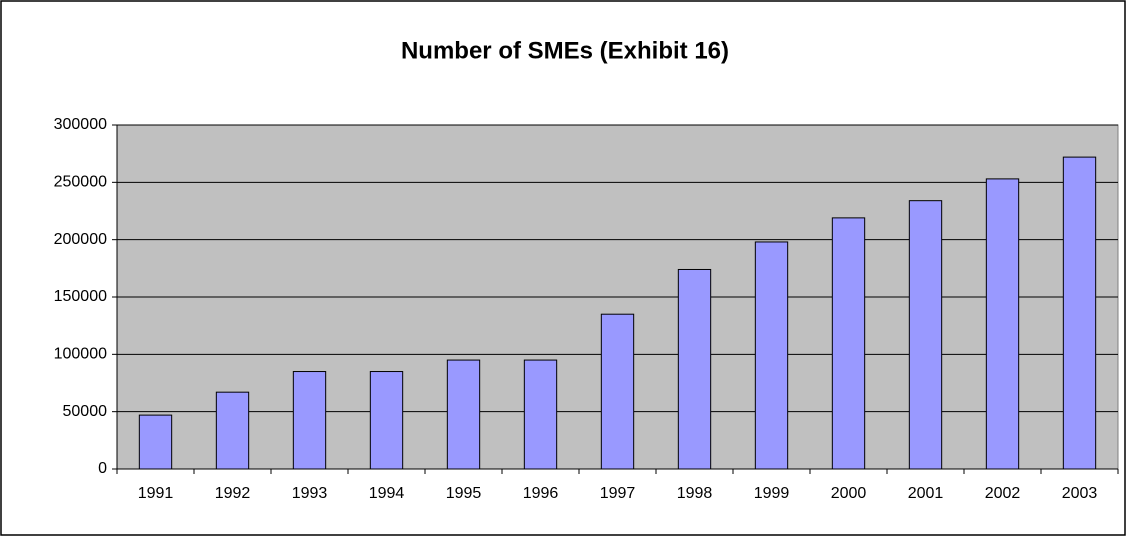 Image resolution: width=1127 pixels, height=537 pixels. Describe the element at coordinates (310, 493) in the screenshot. I see `x-tick-label: 1993` at that location.